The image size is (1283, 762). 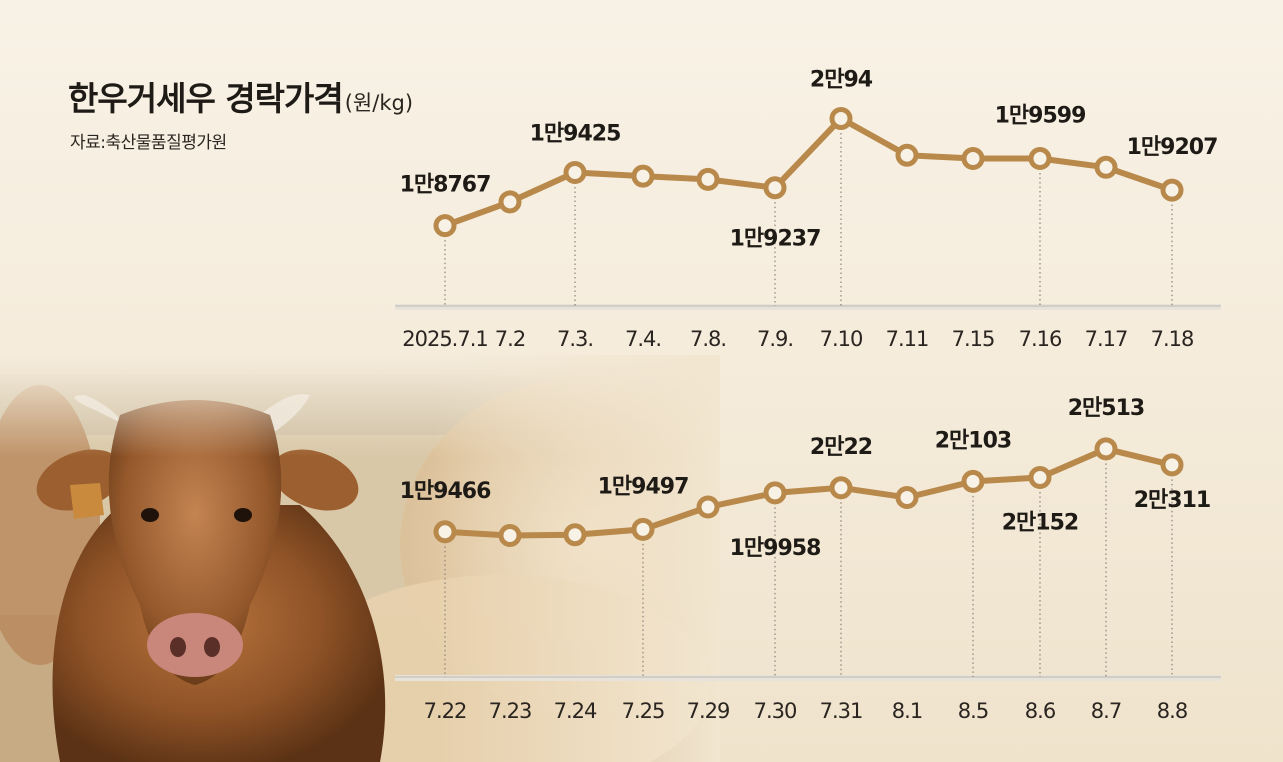 I want to click on data-label: 2만22, so click(x=841, y=447).